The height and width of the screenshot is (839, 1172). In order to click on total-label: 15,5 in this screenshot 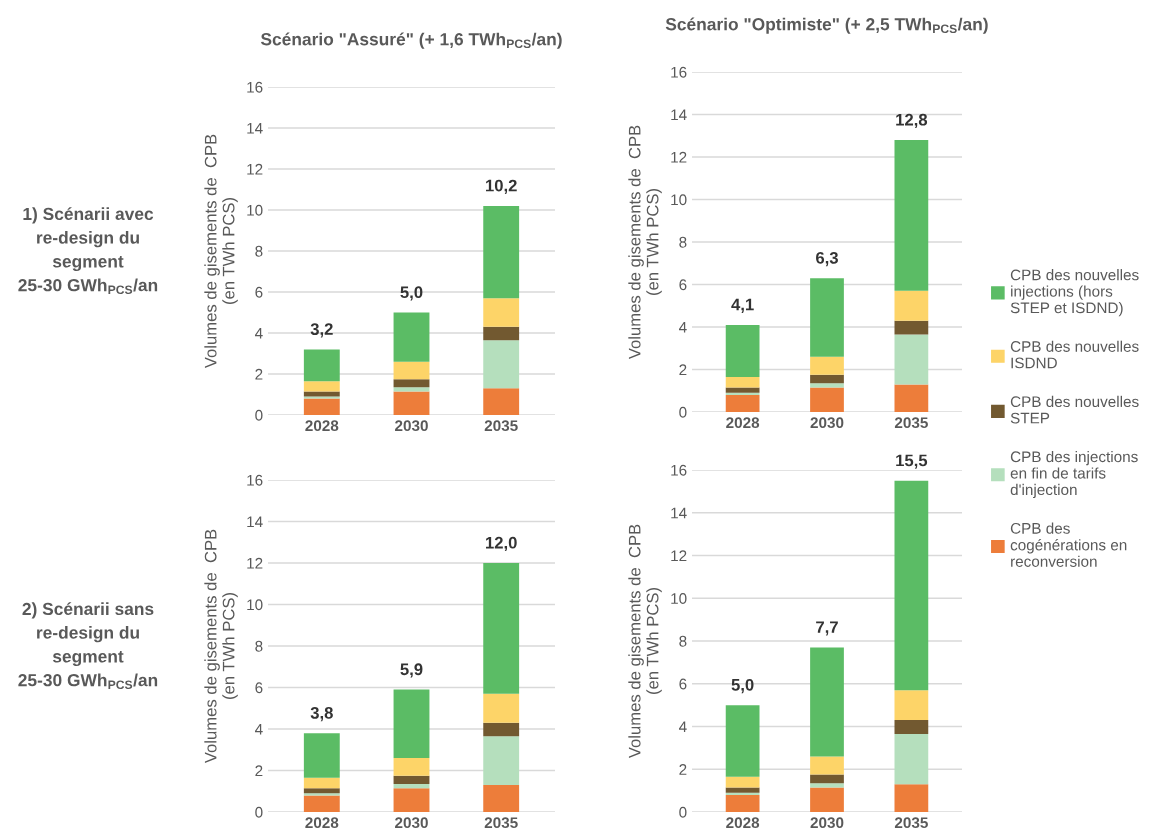, I will do `click(912, 461)`.